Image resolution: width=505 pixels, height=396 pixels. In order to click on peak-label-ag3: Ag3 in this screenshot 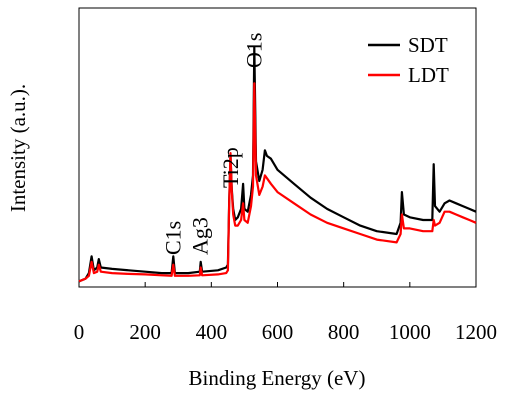, I will do `click(200, 236)`.